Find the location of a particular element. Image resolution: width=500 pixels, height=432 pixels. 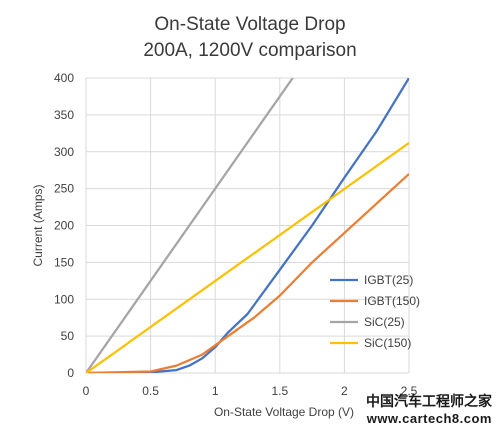

y-tick-label: 200 is located at coordinates (64, 226).